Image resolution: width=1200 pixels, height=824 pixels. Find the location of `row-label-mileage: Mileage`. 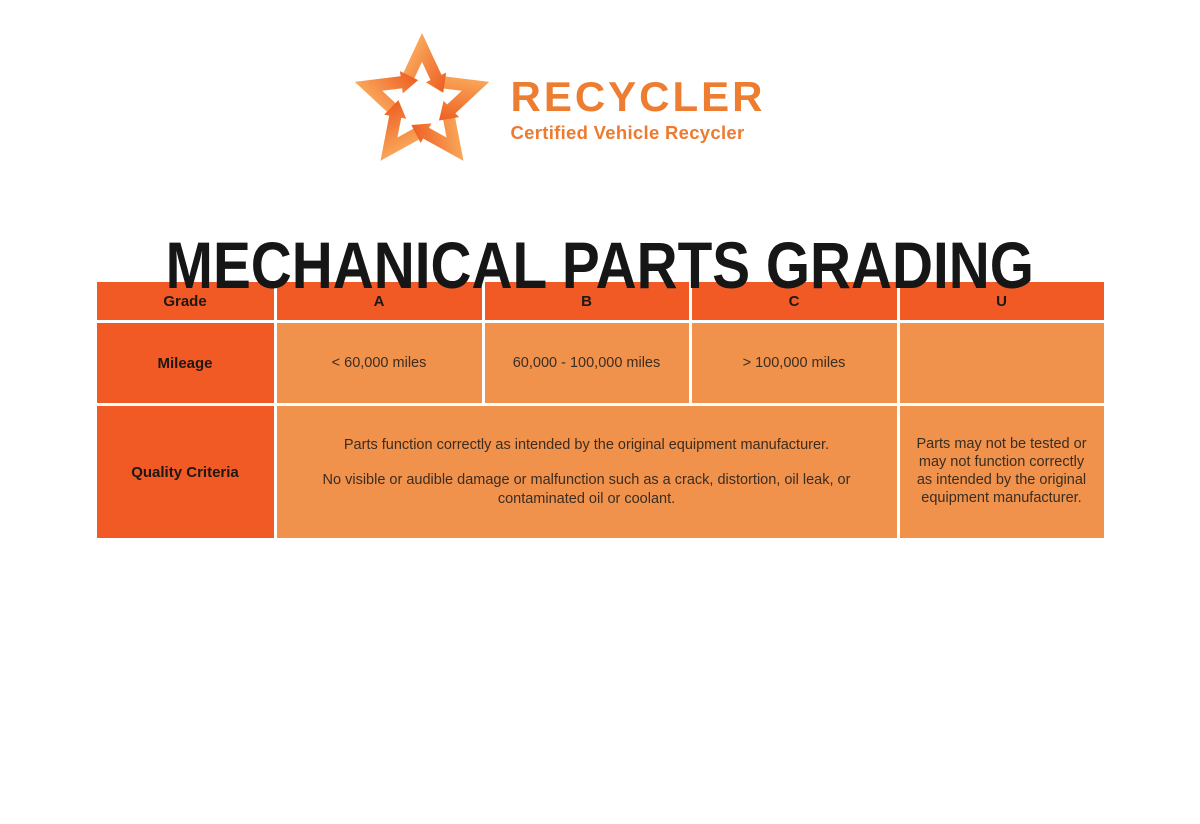

row-label-mileage: Mileage is located at coordinates (185, 363).